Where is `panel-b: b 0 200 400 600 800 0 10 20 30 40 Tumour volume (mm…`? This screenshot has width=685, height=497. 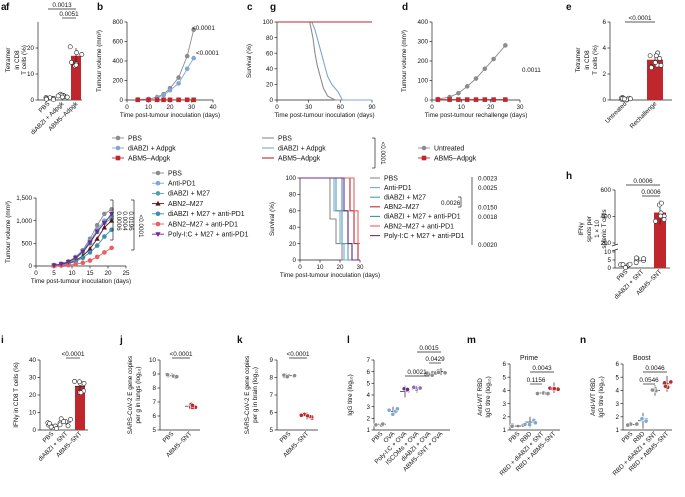 panel-b: b 0 200 400 600 800 0 10 20 30 40 Tumour volume (mm… is located at coordinates (158, 82).